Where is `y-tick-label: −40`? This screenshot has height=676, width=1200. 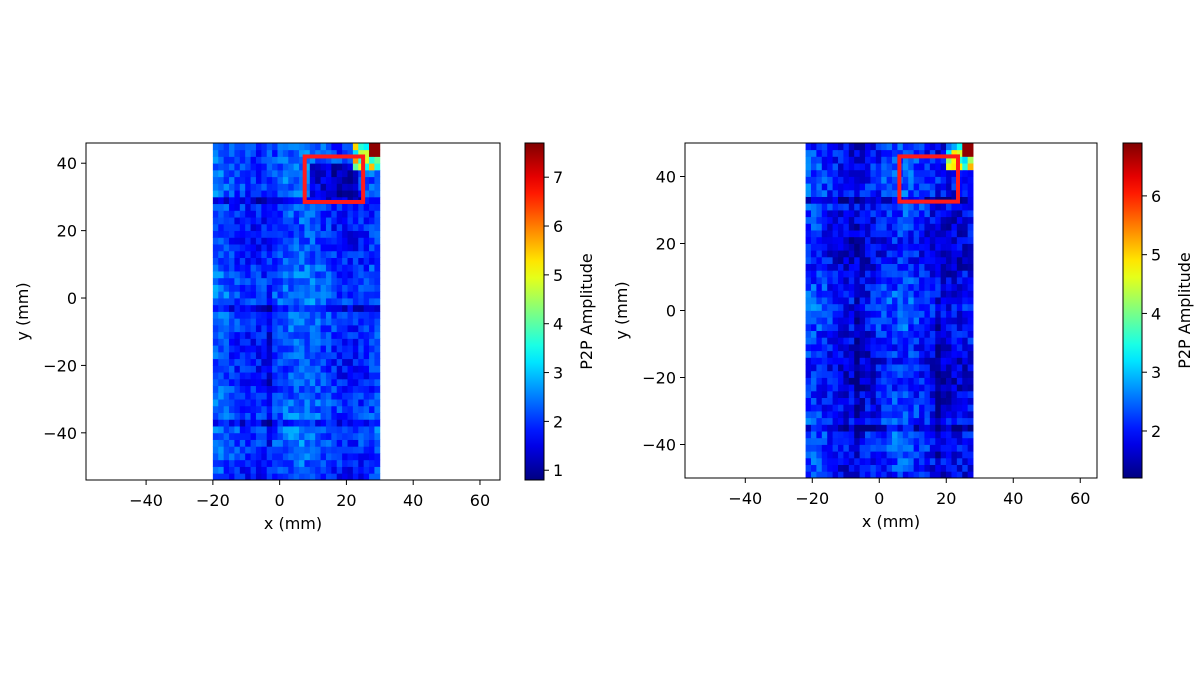
y-tick-label: −40 is located at coordinates (60, 433).